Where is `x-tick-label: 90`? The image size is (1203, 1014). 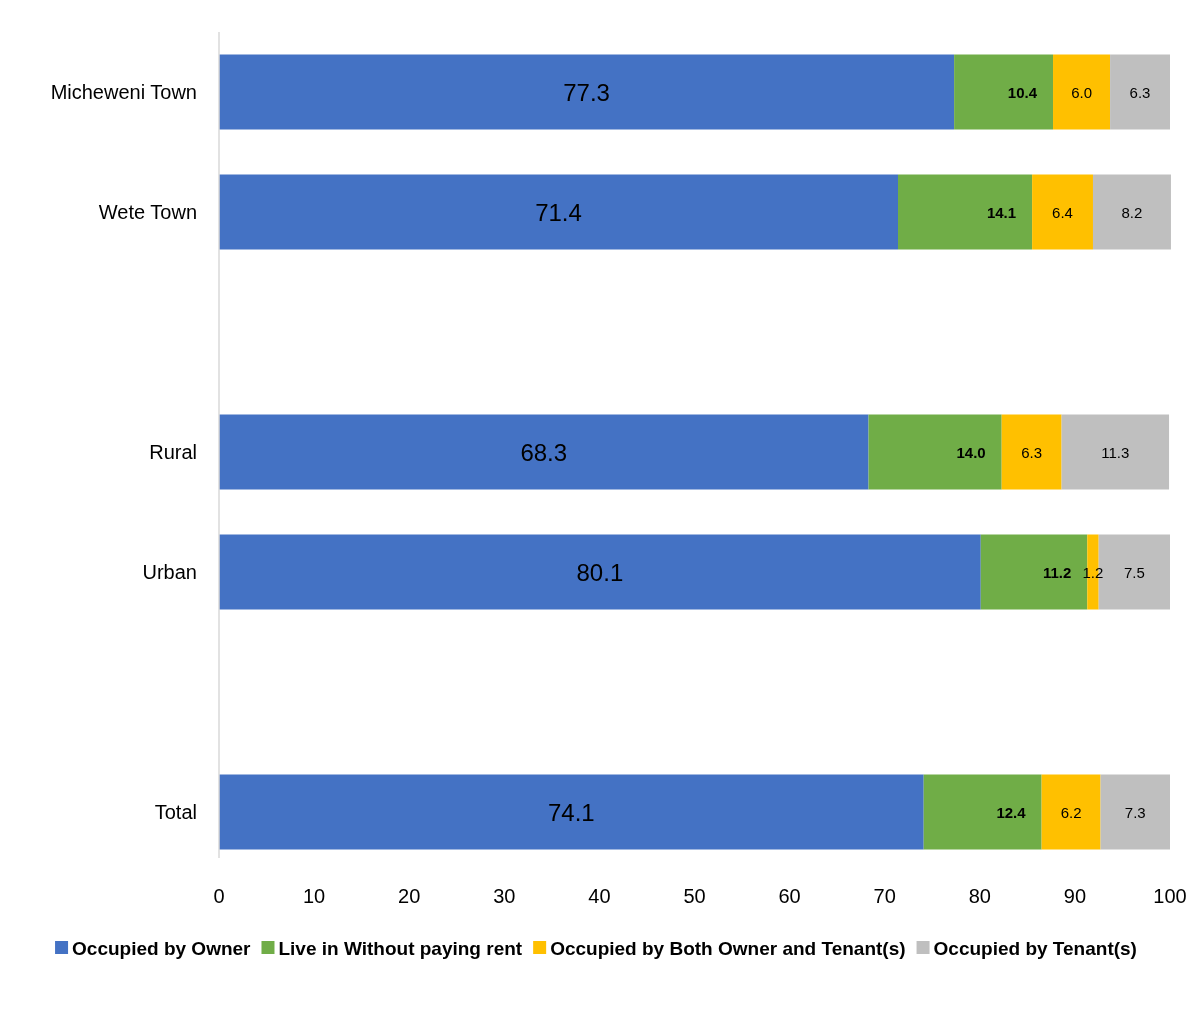 x-tick-label: 90 is located at coordinates (1075, 896).